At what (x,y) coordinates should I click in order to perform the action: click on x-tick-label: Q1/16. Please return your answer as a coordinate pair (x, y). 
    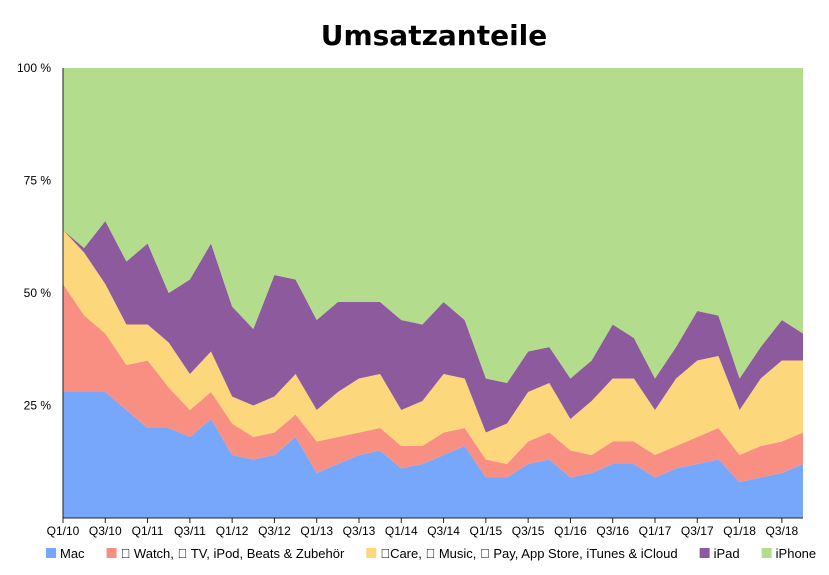
    Looking at the image, I should click on (570, 531).